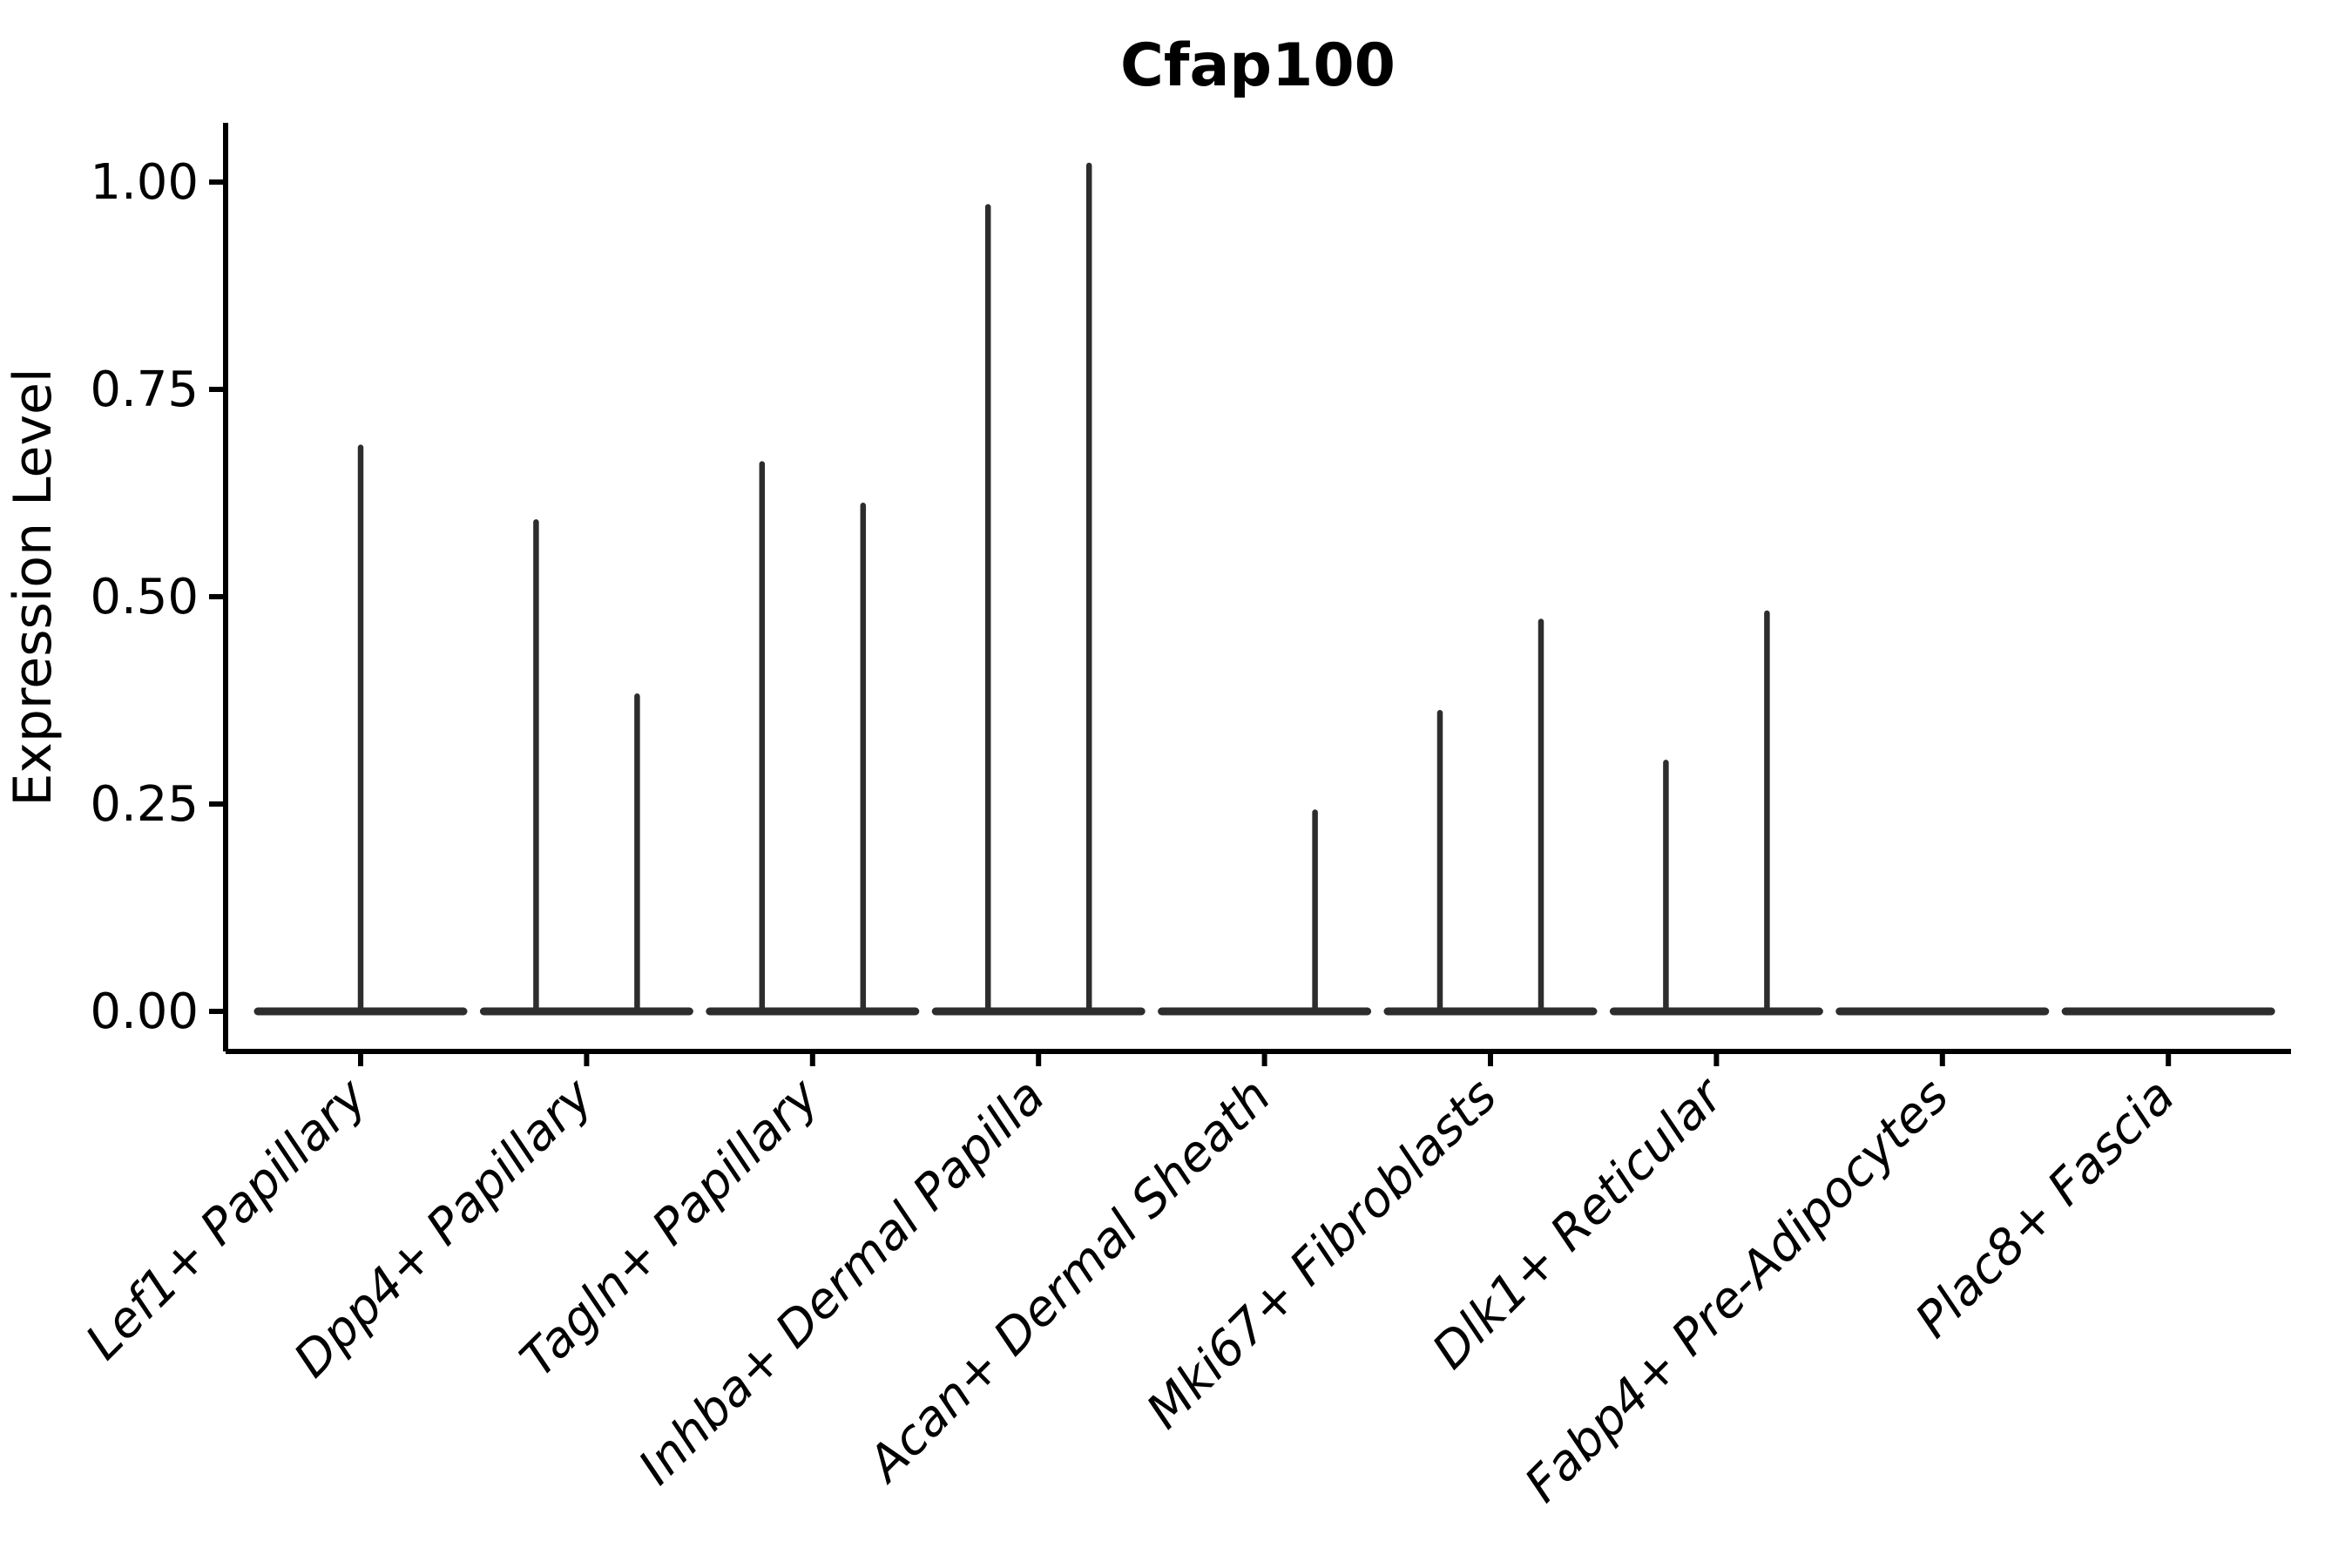  Describe the element at coordinates (842, 1282) in the screenshot. I see `x-category-label: Inhba+ Dermal Papilla` at that location.